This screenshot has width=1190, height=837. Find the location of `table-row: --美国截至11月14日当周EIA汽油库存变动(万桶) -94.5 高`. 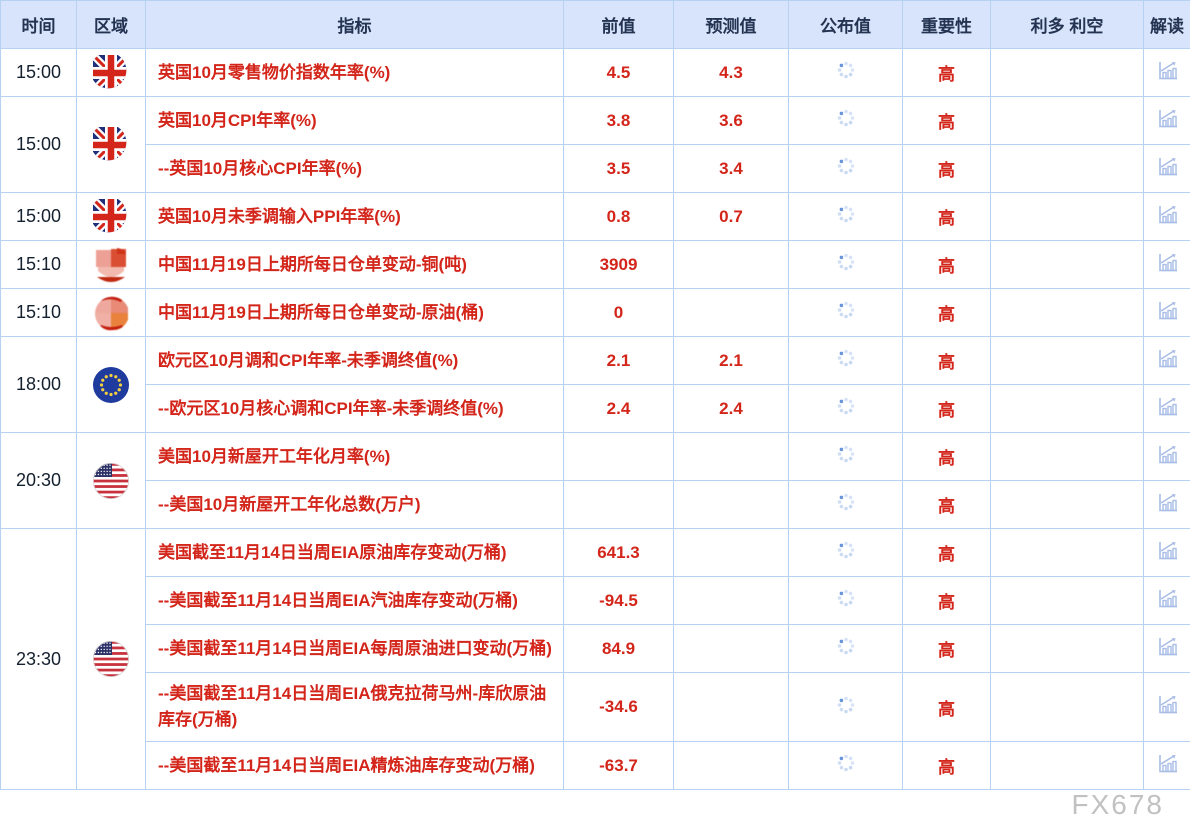

table-row: --美国截至11月14日当周EIA汽油库存变动(万桶) -94.5 高 is located at coordinates (595, 600).